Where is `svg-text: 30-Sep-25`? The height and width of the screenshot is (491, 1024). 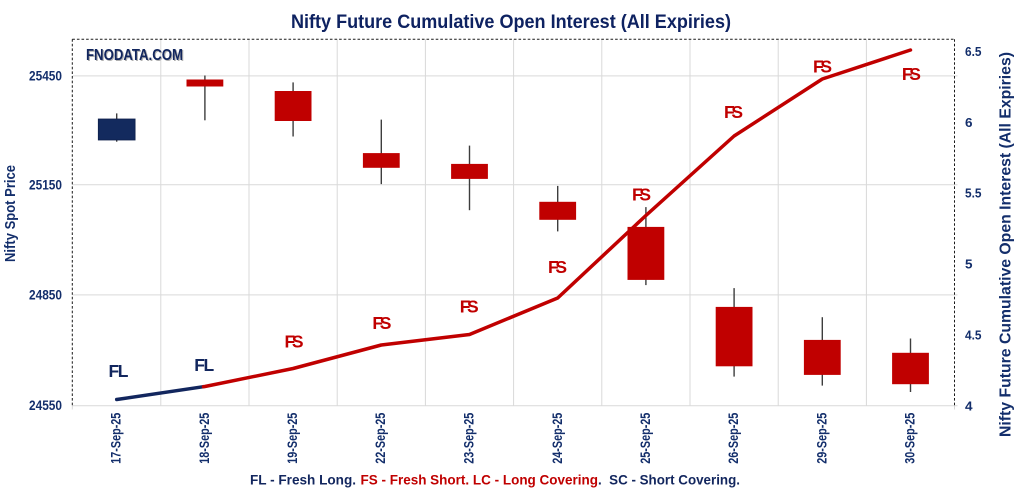 svg-text: 30-Sep-25 is located at coordinates (909, 437).